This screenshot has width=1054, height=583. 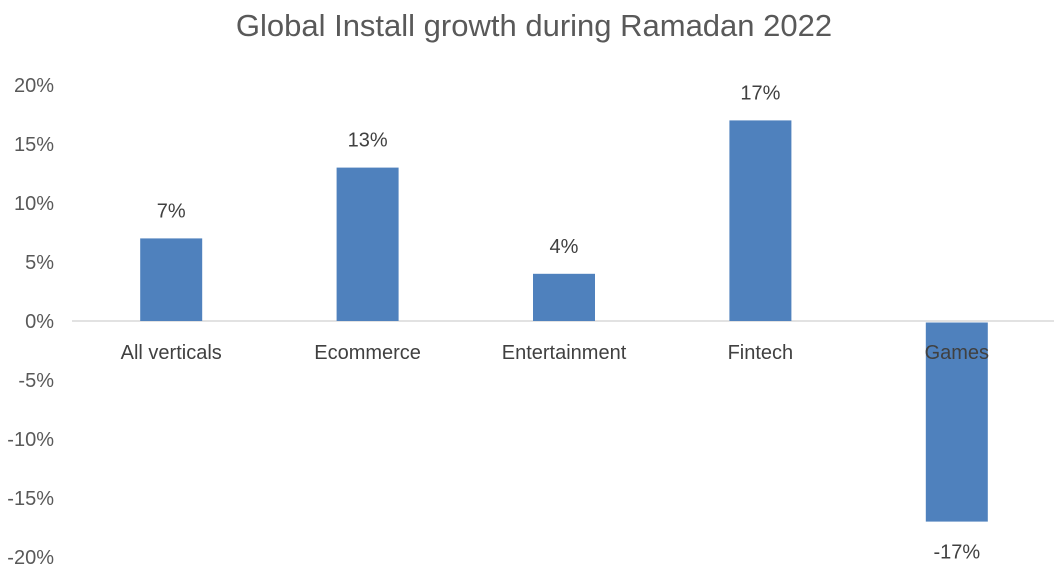 I want to click on y-tick-label: 20%, so click(x=34, y=86).